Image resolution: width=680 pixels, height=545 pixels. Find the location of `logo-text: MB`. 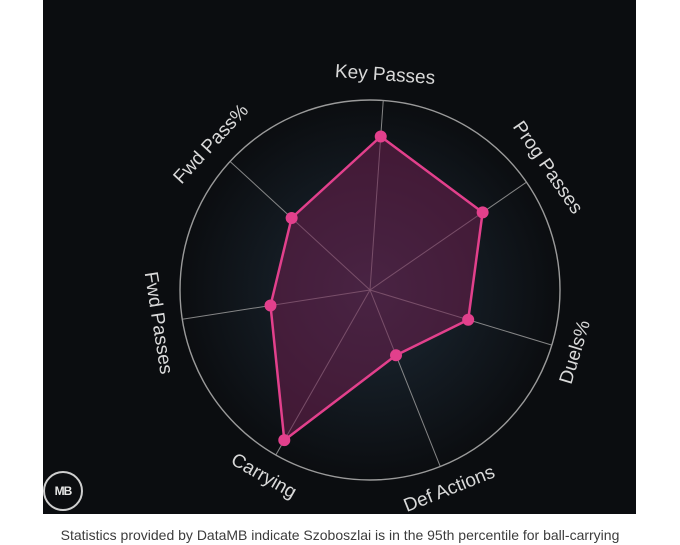

logo-text: MB is located at coordinates (63, 491).